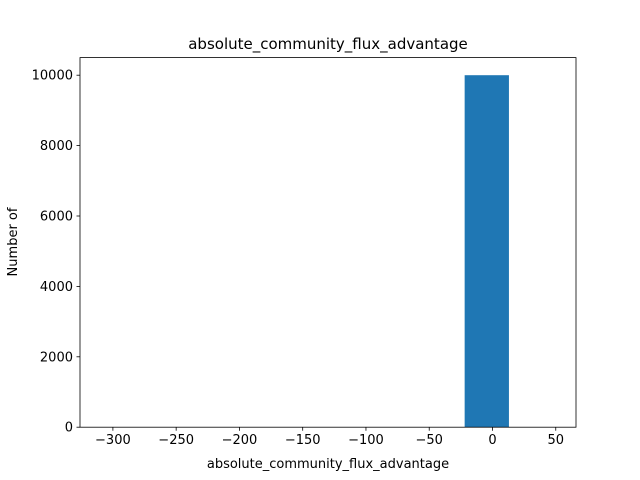 Image resolution: width=640 pixels, height=480 pixels. Describe the element at coordinates (555, 440) in the screenshot. I see `x-tick-label: 50` at that location.